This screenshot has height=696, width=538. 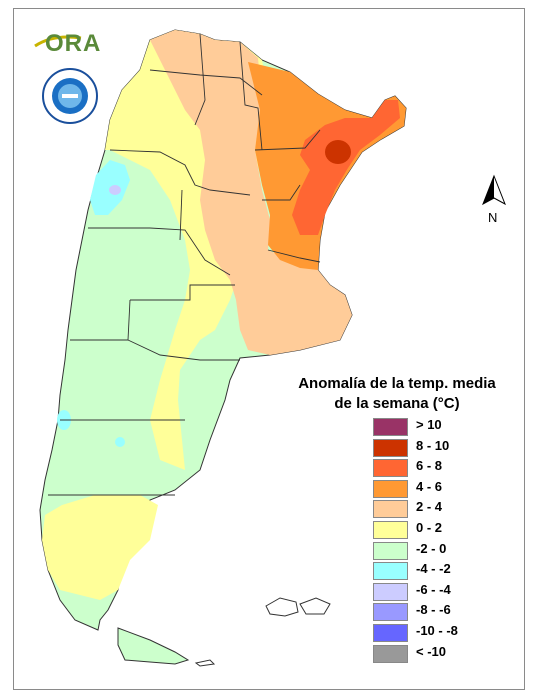 I want to click on north-arrow: N, so click(x=494, y=201).